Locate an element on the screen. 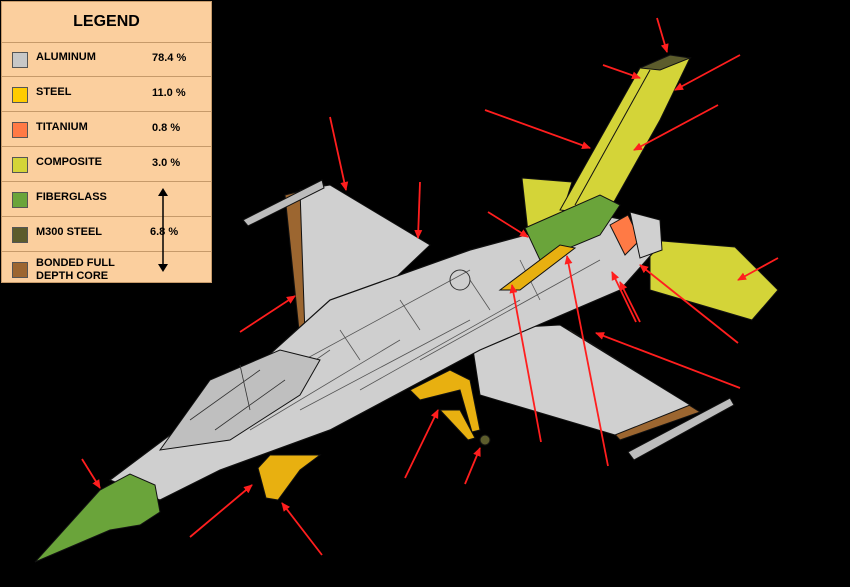  arrow-nose-gear is located at coordinates (221, 511).